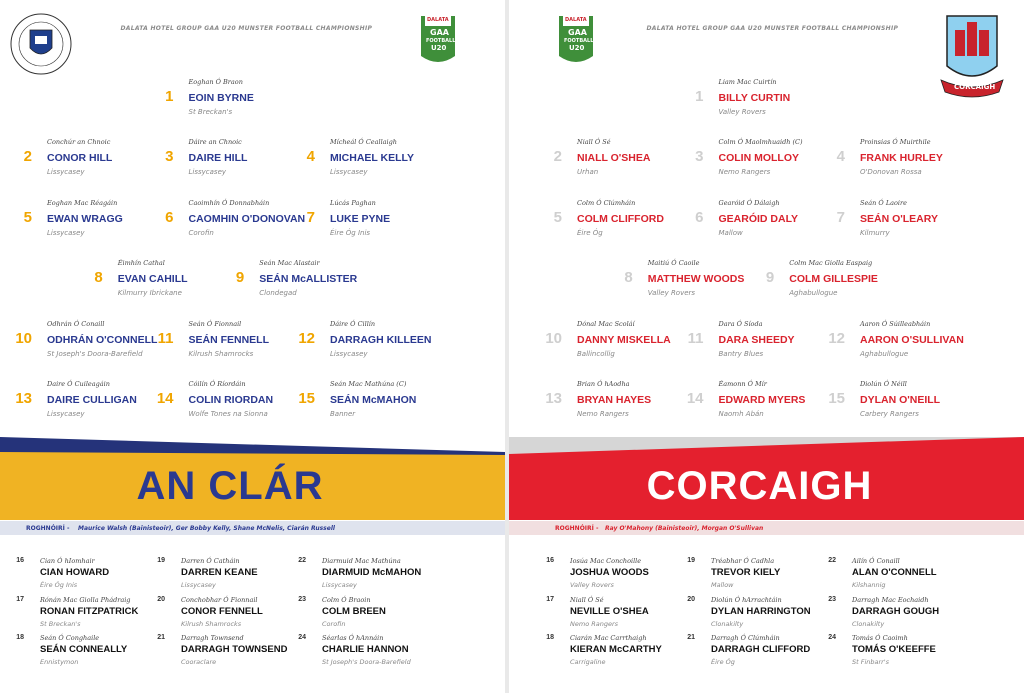 The image size is (1024, 693). I want to click on irish-name: Dónal Mac Scoláí, so click(606, 323).